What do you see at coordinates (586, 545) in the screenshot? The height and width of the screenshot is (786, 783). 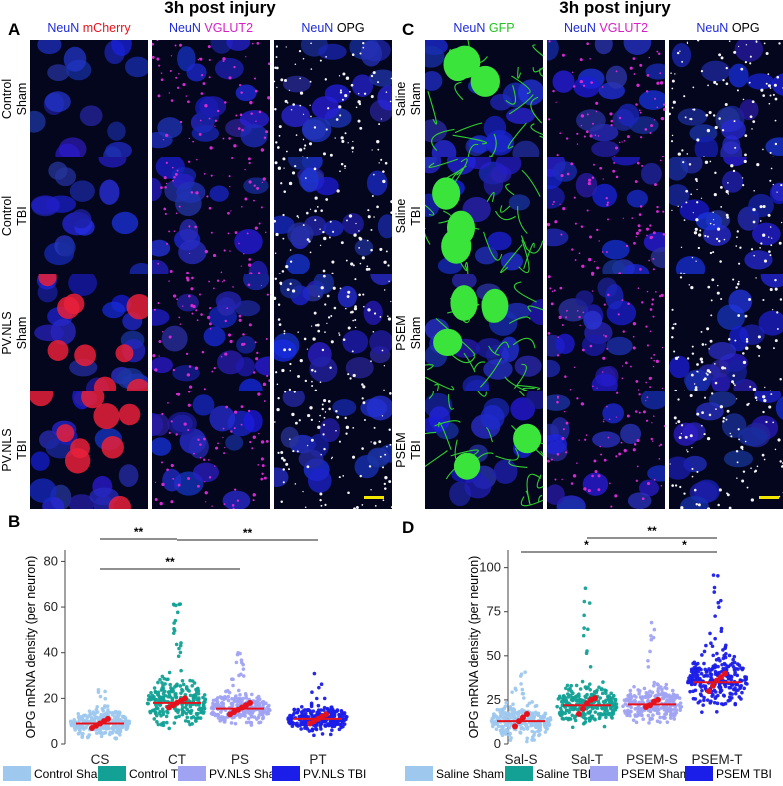 I see `significance-label: *` at bounding box center [586, 545].